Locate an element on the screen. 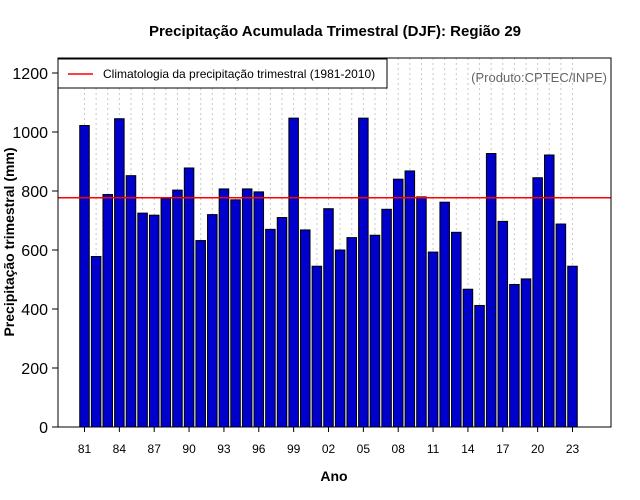 Image resolution: width=640 pixels, height=500 pixels. x-tick-label: 17 is located at coordinates (503, 449).